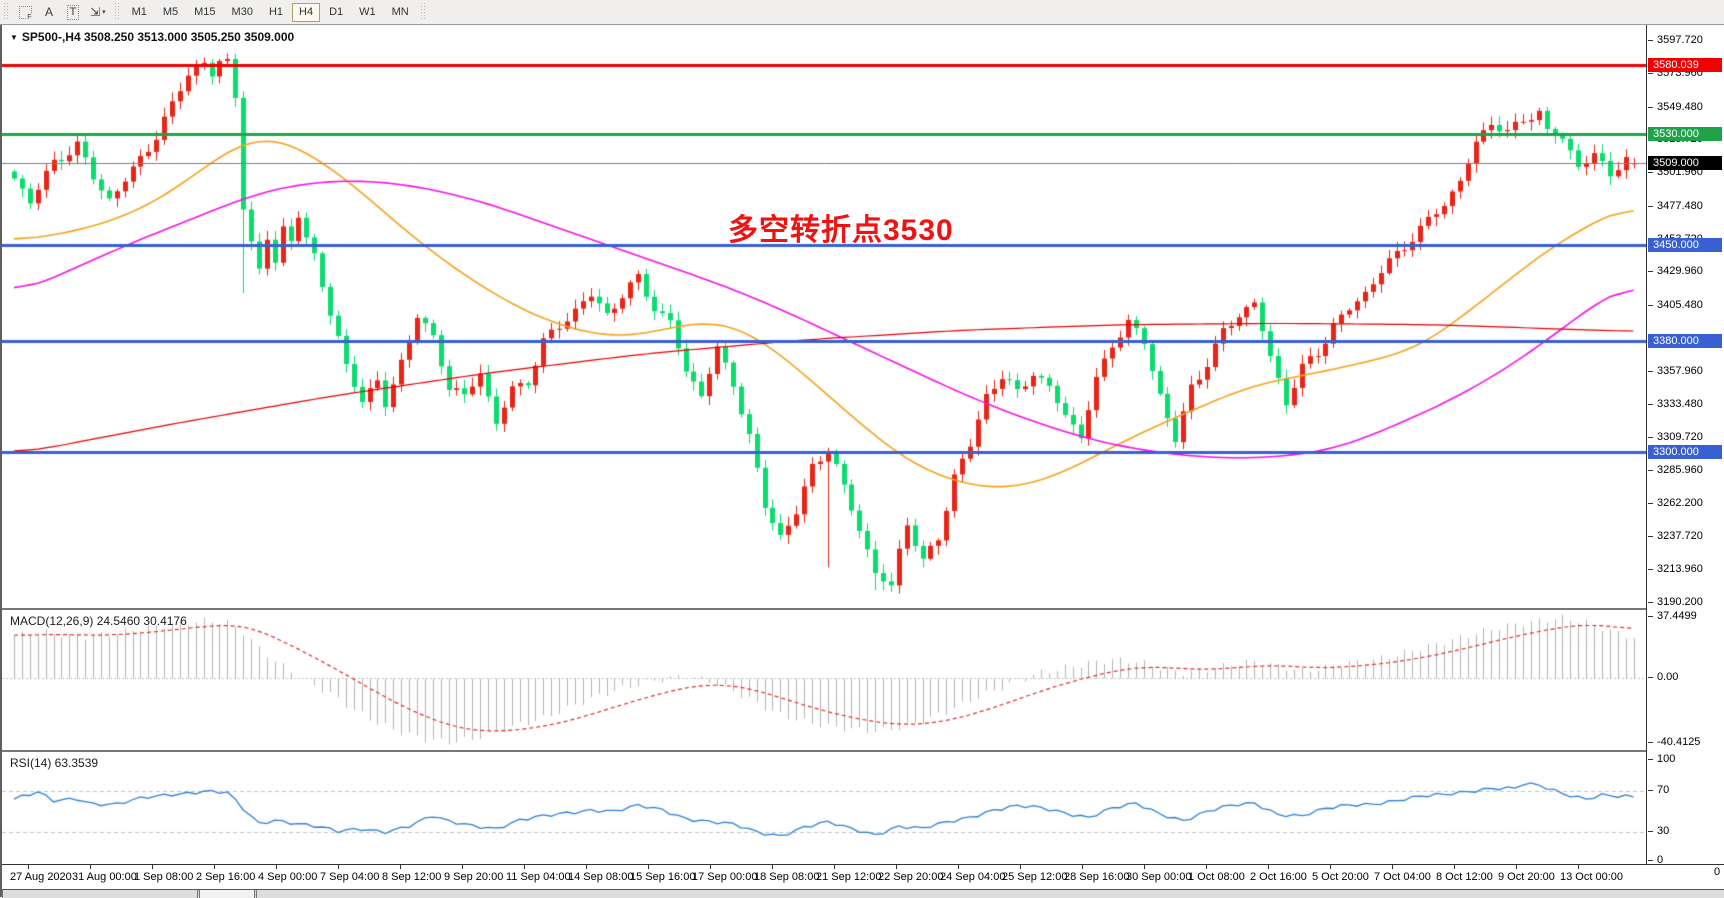 This screenshot has width=1724, height=898. Describe the element at coordinates (538, 877) in the screenshot. I see `time-axis-label: 11 Sep 04:00` at that location.